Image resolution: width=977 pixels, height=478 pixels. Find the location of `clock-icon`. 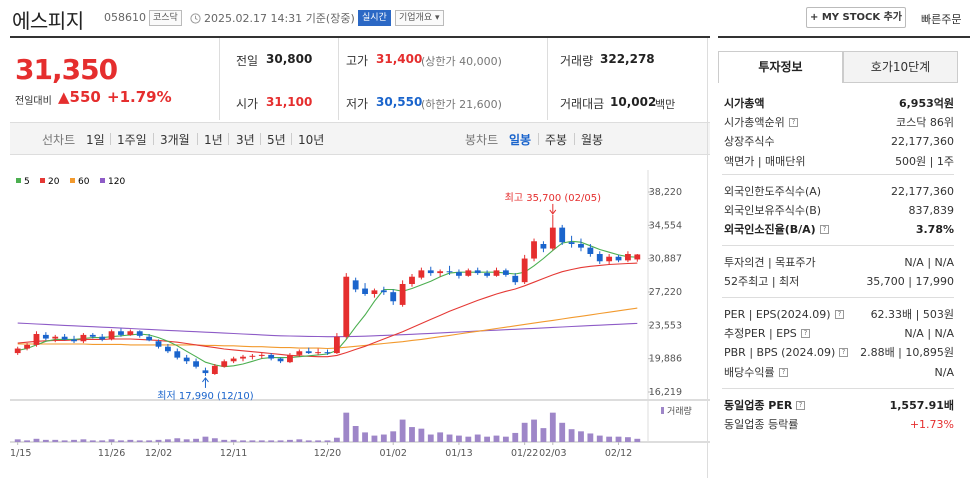

clock-icon is located at coordinates (195, 18).